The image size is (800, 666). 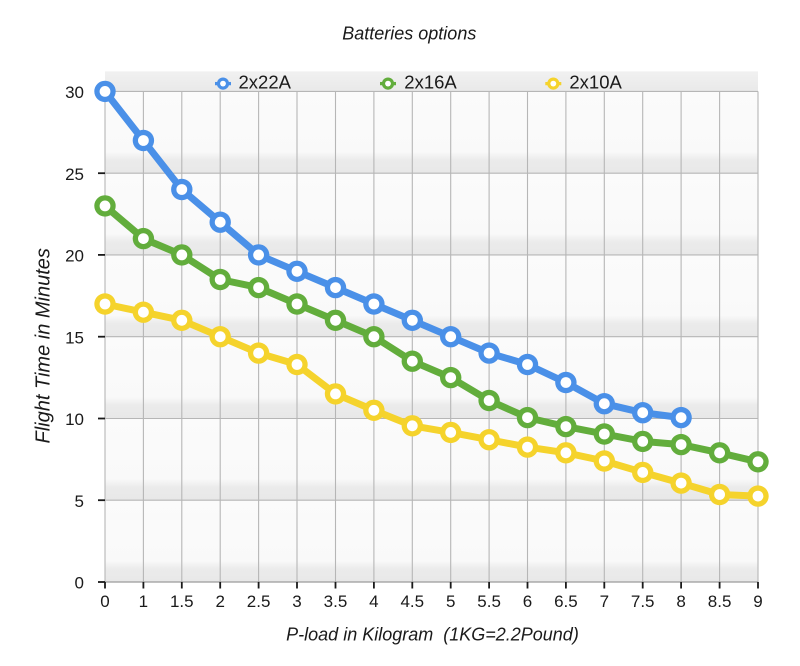 What do you see at coordinates (604, 601) in the screenshot?
I see `svg-text: 7` at bounding box center [604, 601].